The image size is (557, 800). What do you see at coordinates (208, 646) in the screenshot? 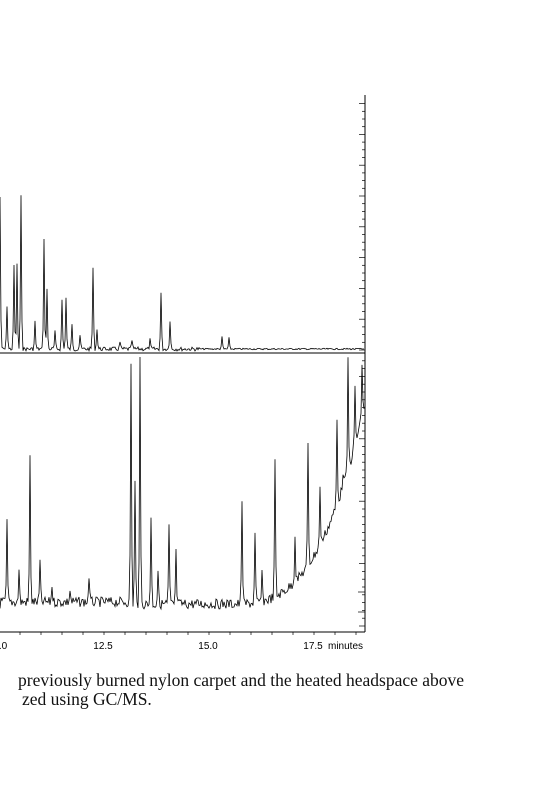
I see `x-tick-label: 15.0` at bounding box center [208, 646].